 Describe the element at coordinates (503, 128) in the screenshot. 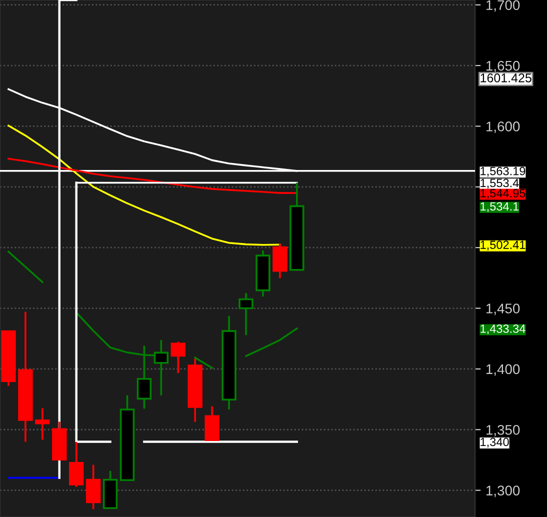

I see `y-tick-label: 1,600` at that location.